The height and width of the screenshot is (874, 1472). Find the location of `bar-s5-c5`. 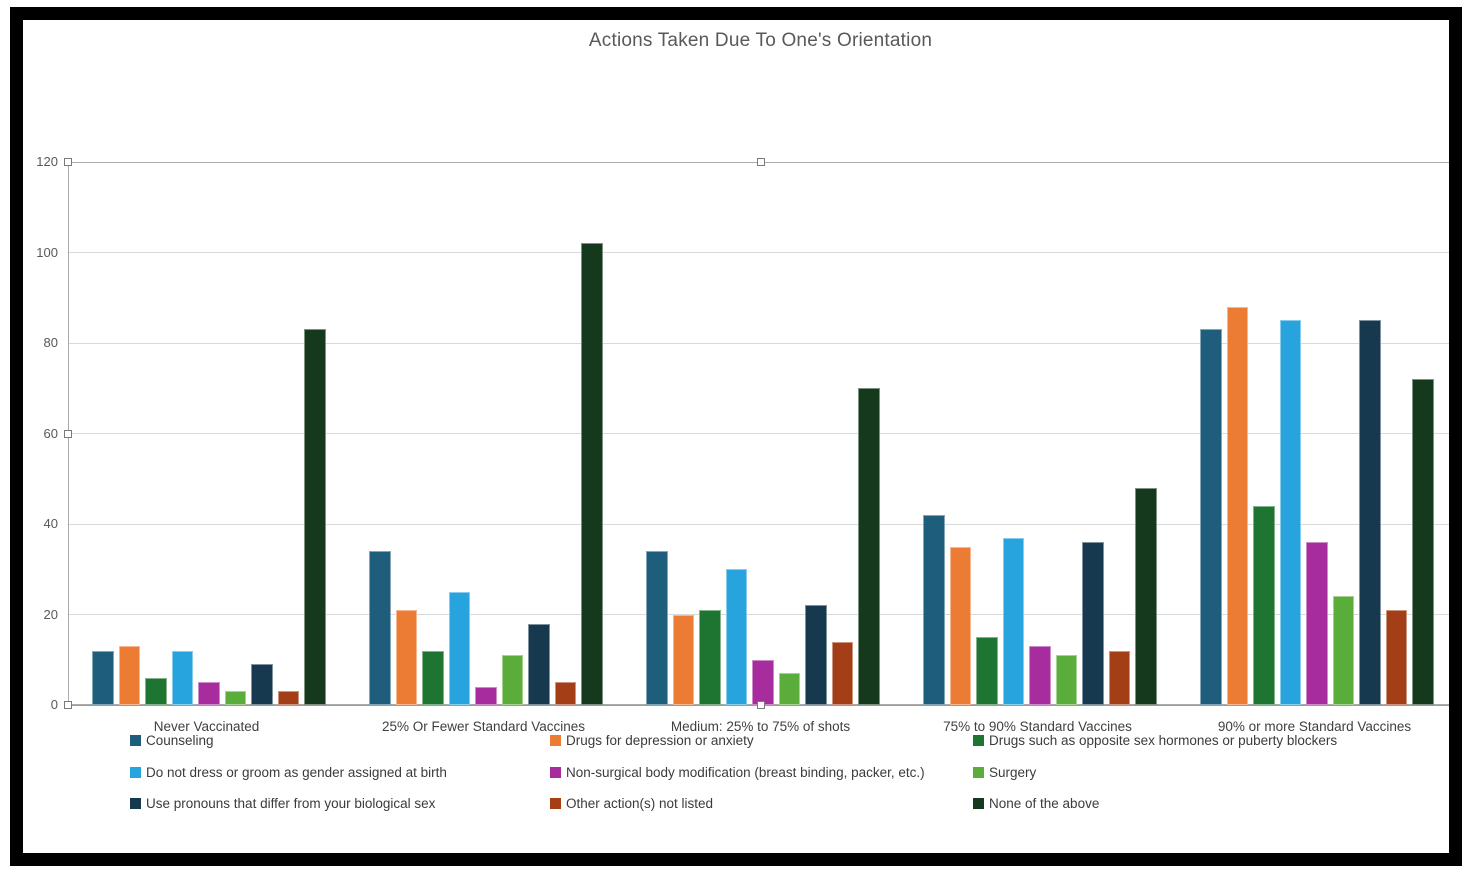

bar-s5-c5 is located at coordinates (1317, 623).